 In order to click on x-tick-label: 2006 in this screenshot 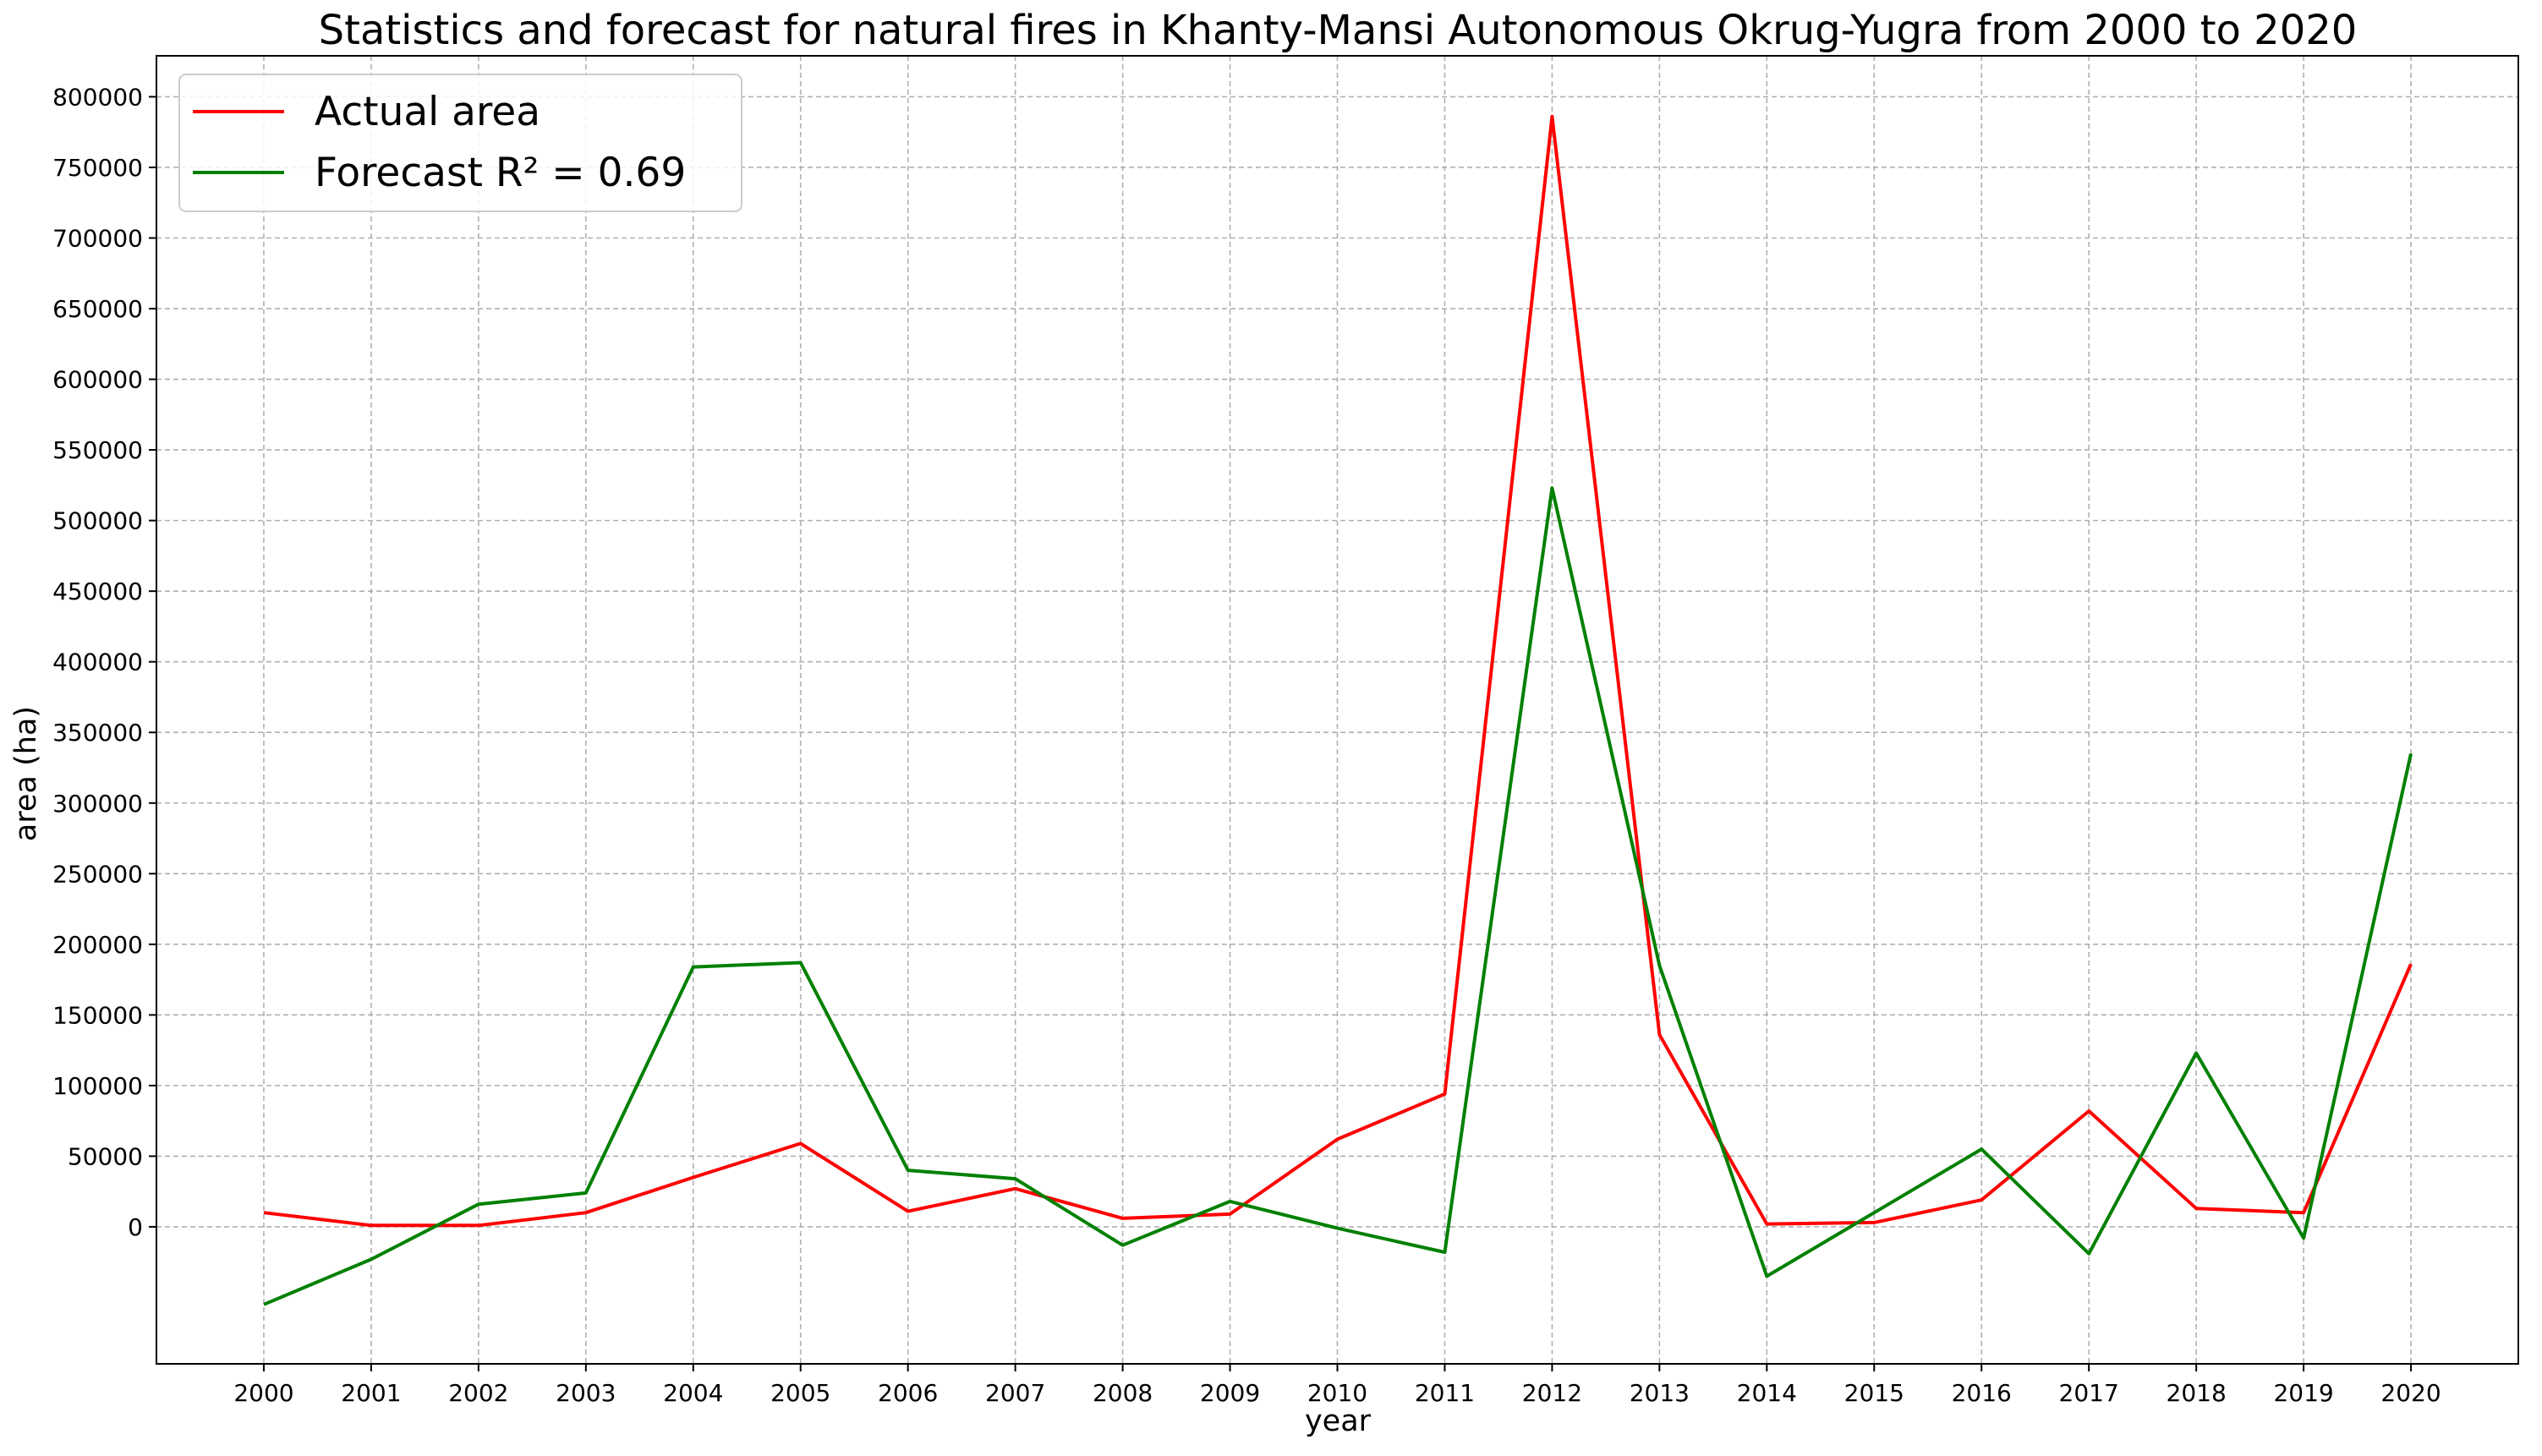, I will do `click(908, 1393)`.